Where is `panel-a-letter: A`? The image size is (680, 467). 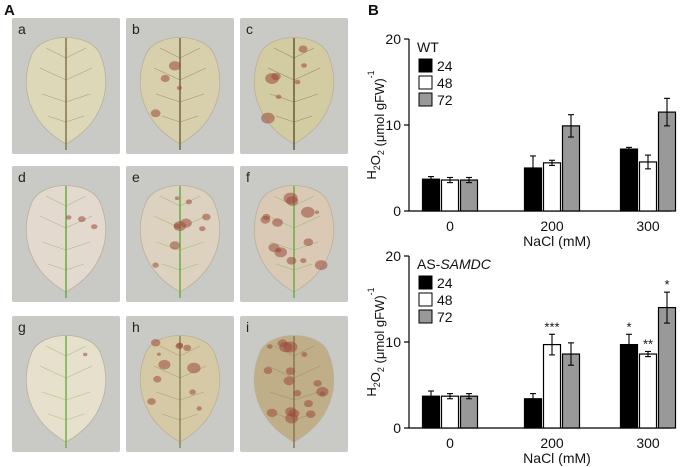 panel-a-letter: A is located at coordinates (9, 10).